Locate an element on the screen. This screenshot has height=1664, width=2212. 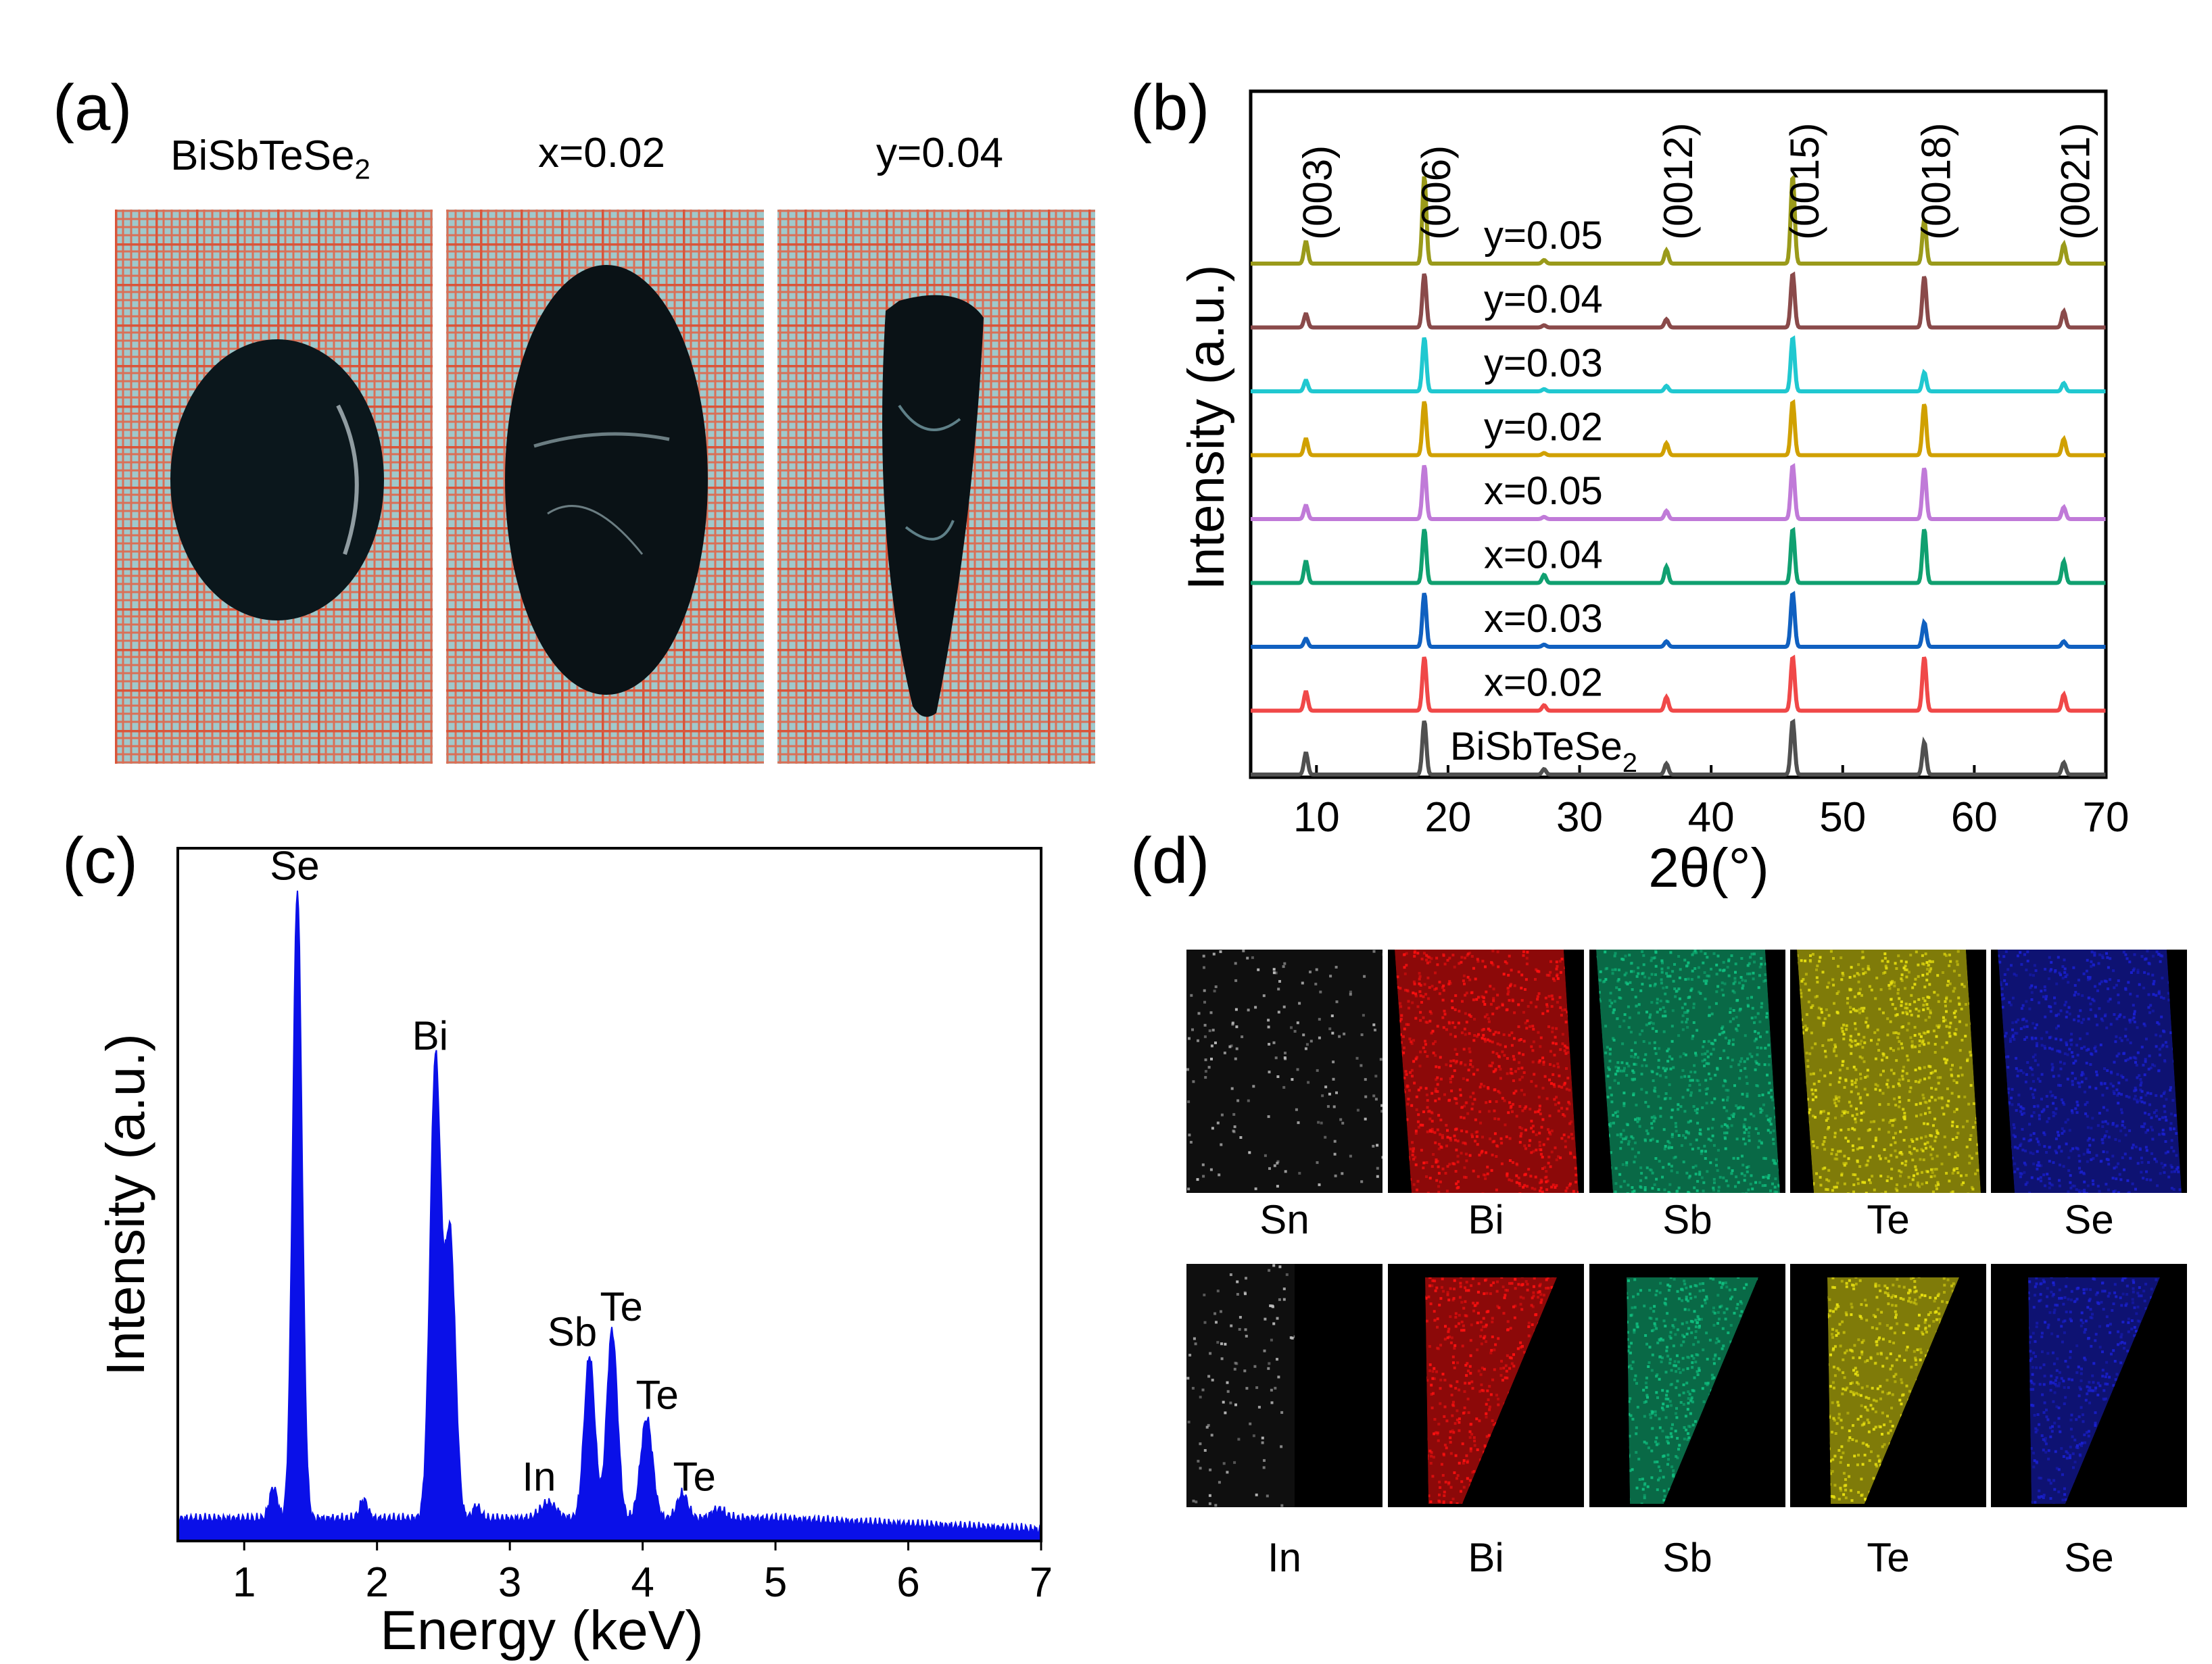
xrd-series-label: y=0.02 is located at coordinates (1544, 427).